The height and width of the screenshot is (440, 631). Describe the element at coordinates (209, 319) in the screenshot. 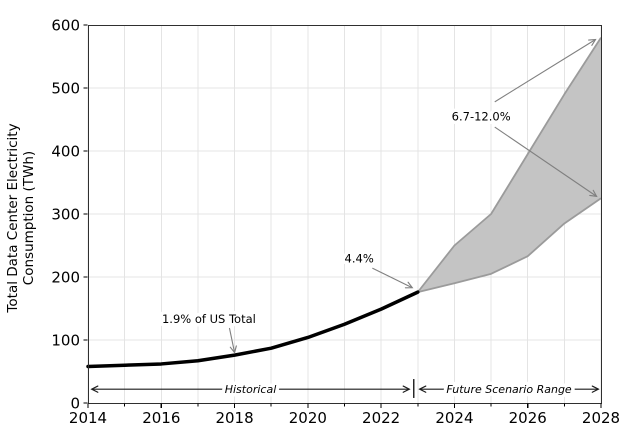

I see `annotation-text: 1.9% of US Total` at that location.